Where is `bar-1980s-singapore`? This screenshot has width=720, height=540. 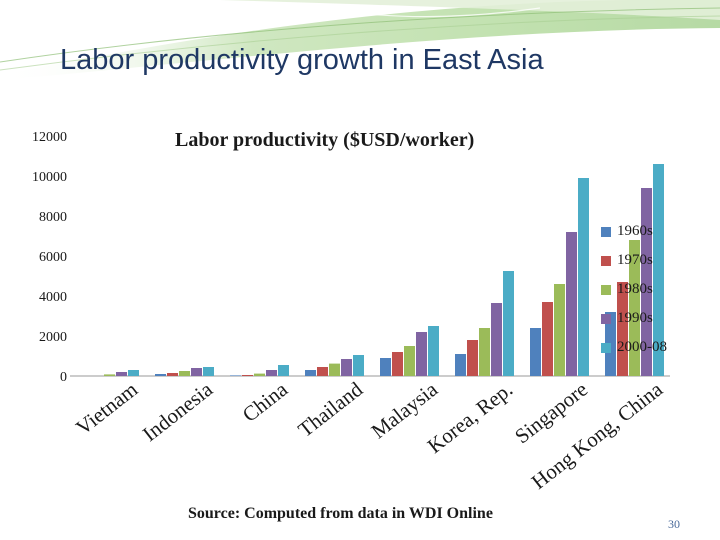 bar-1980s-singapore is located at coordinates (559, 330).